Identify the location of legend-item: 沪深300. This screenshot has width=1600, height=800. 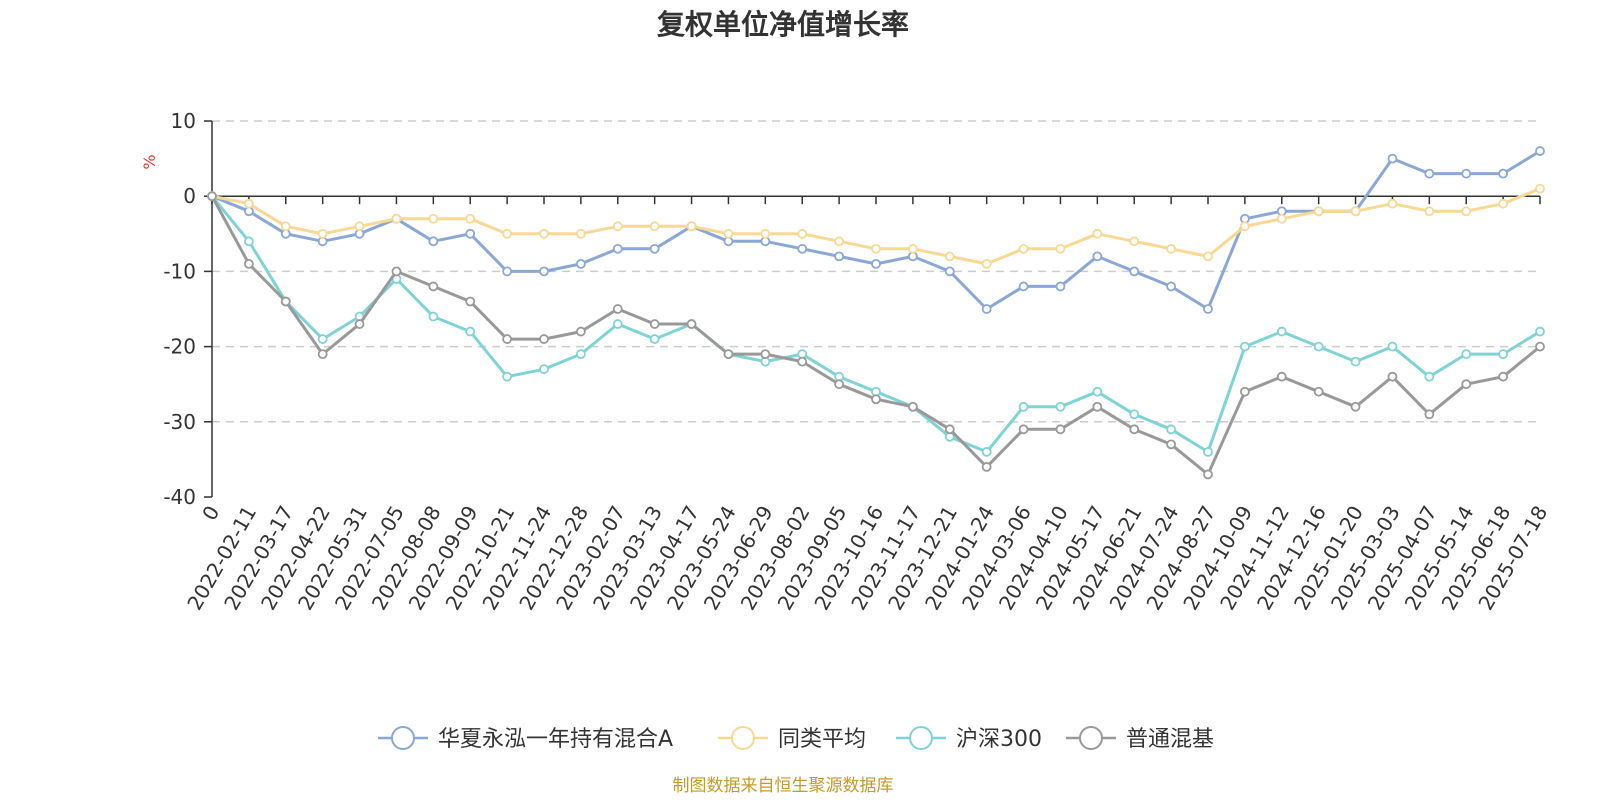
(969, 739).